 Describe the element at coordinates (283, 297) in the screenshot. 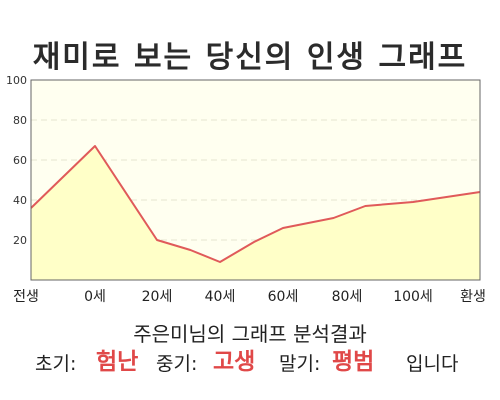

I see `x-tick-label: 60세` at that location.